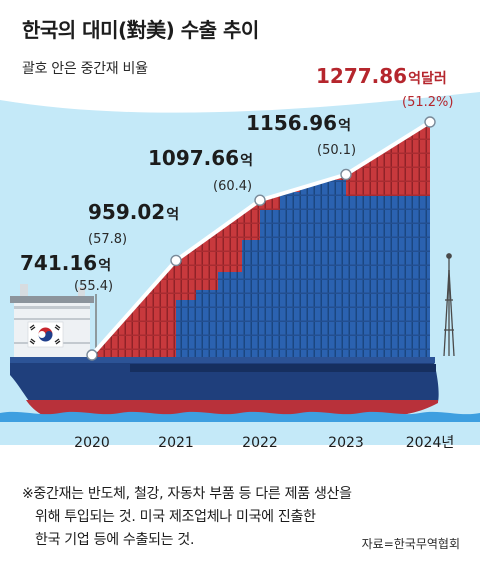  I want to click on data-point-2023, so click(346, 174).